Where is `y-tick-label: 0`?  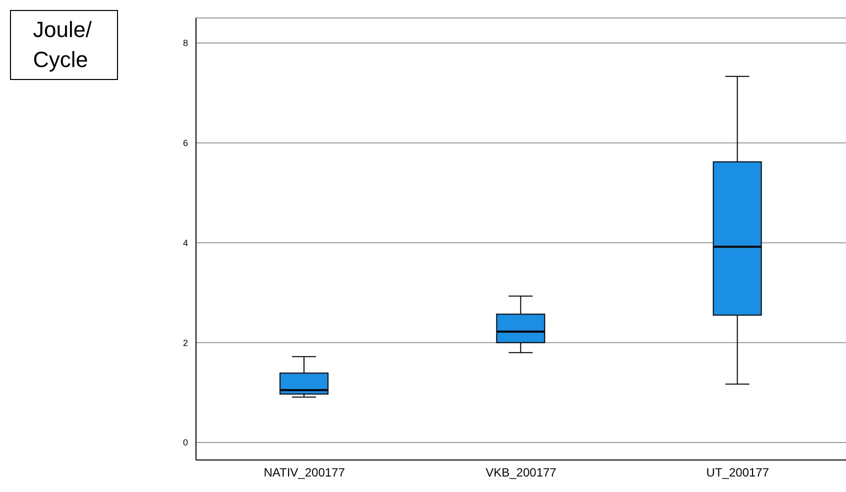
y-tick-label: 0 is located at coordinates (185, 443).